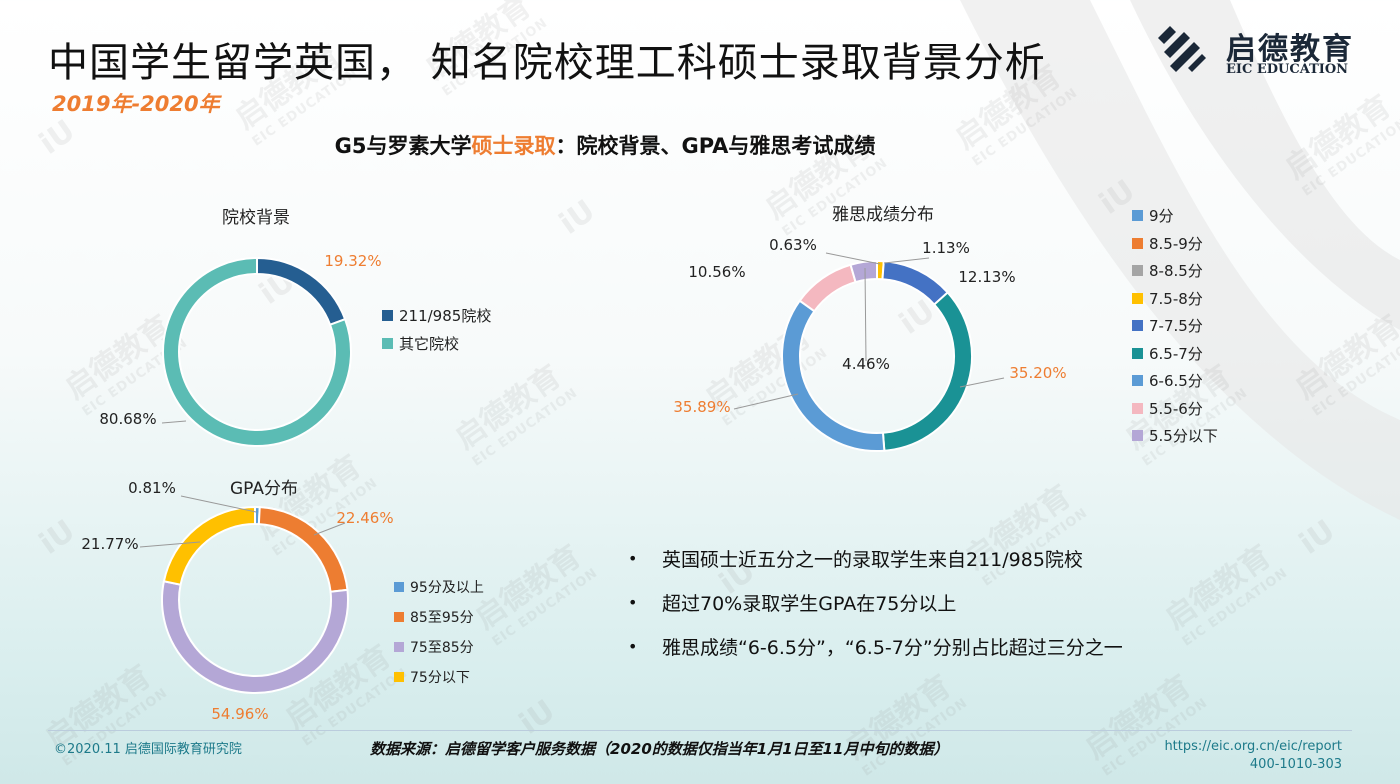 The height and width of the screenshot is (784, 1400). Describe the element at coordinates (136, 104) in the screenshot. I see `period-label: 2019年-2020年` at that location.